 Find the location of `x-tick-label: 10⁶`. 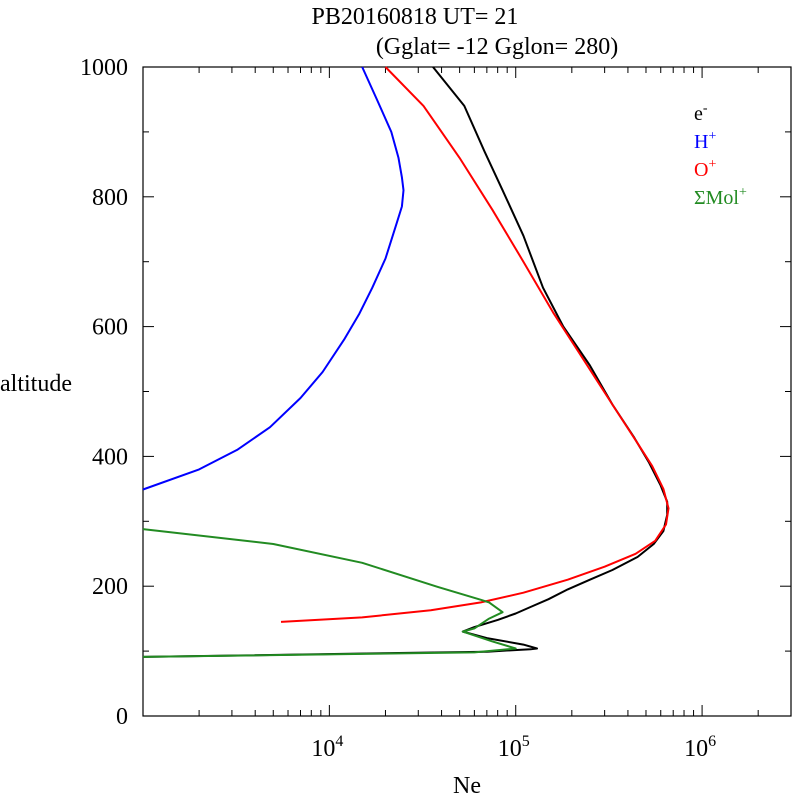

x-tick-label: 10⁶ is located at coordinates (700, 747).